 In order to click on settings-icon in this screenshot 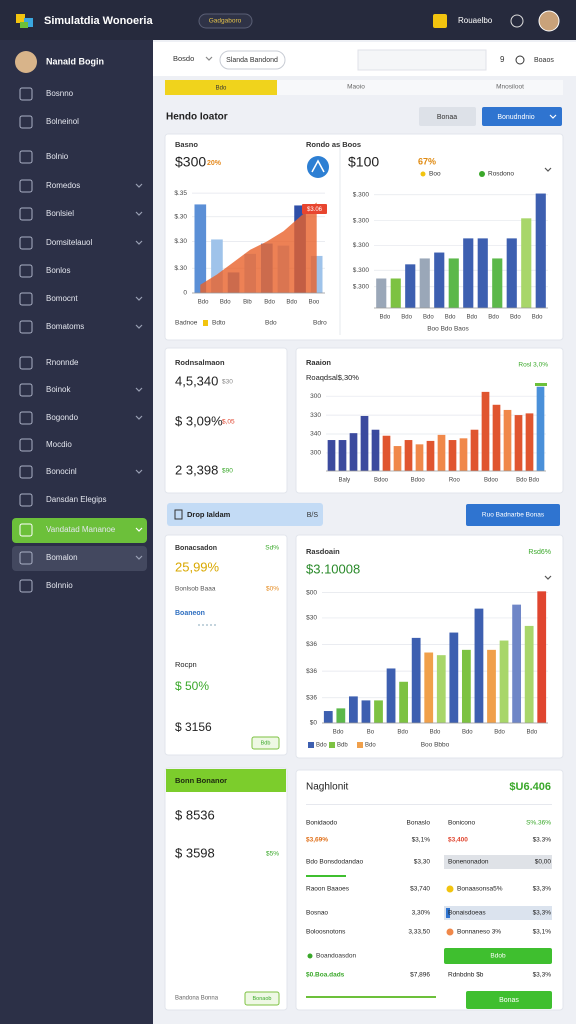, I will do `click(517, 21)`.